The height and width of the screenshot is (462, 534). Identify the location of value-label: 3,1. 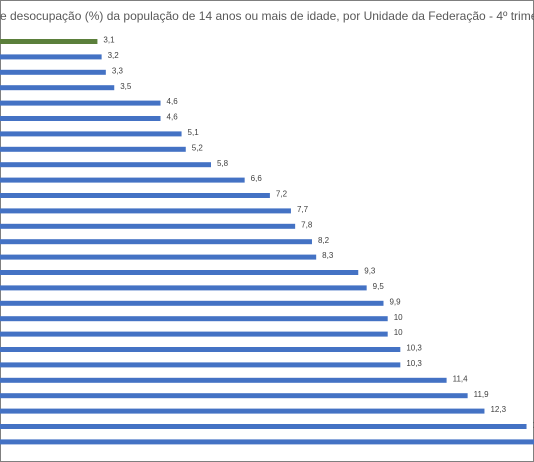
(109, 40).